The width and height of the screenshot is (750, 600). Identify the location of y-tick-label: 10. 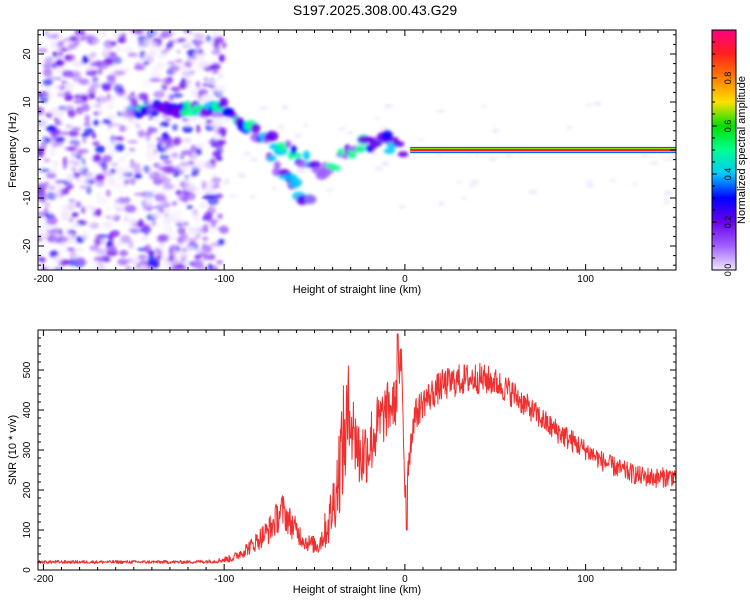
(27, 102).